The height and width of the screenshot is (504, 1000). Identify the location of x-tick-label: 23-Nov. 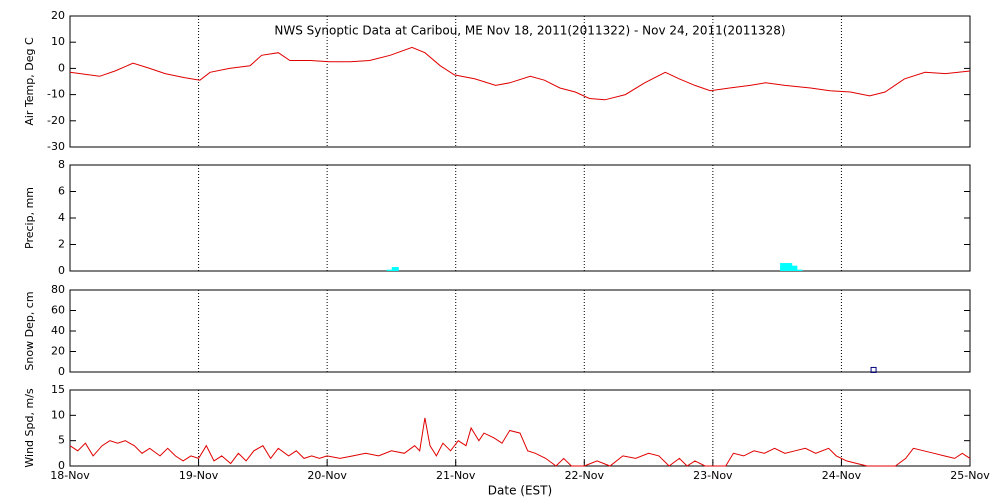
(713, 475).